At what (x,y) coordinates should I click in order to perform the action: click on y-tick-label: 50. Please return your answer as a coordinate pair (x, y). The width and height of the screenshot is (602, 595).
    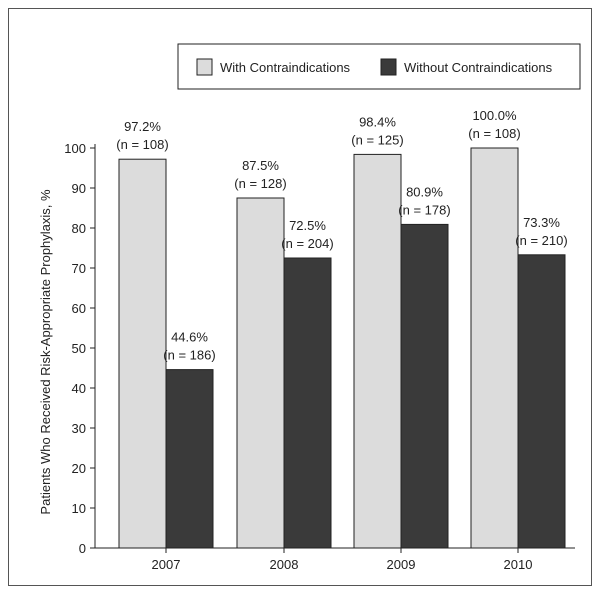
    Looking at the image, I should click on (79, 348).